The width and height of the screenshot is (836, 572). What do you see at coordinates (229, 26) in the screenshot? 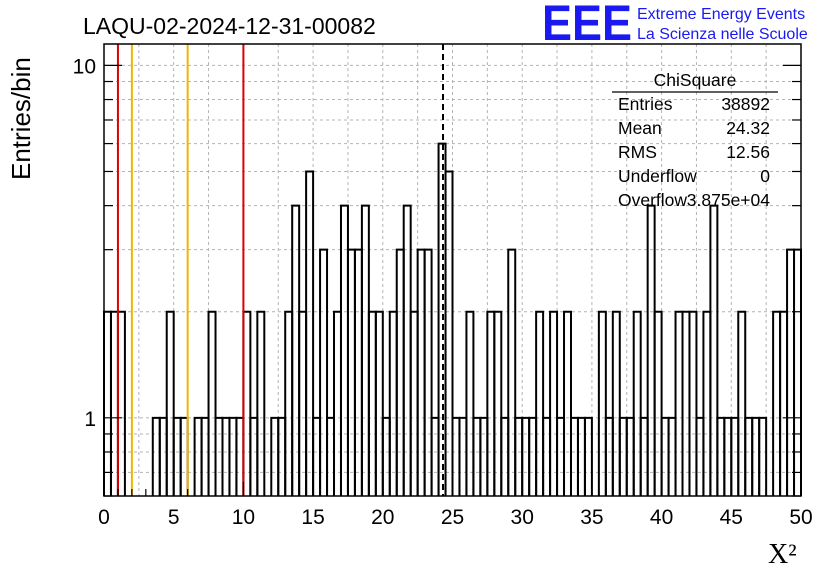
I see `chart-title: LAQU-02-2024-12-31-00082` at bounding box center [229, 26].